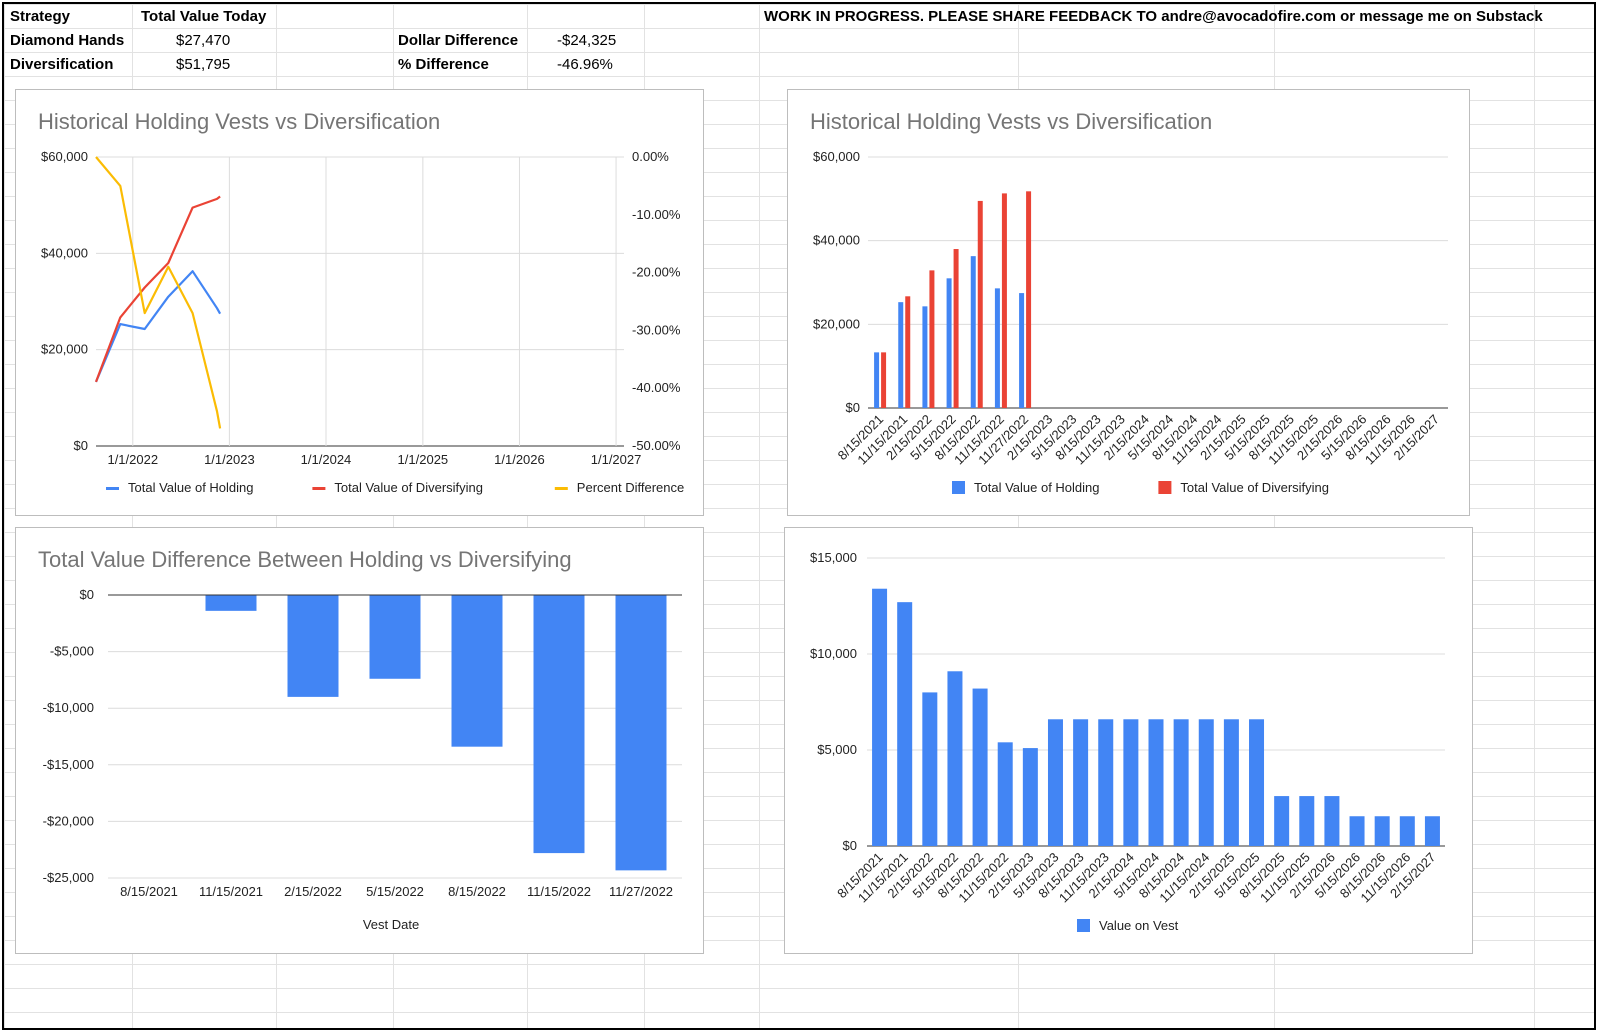  I want to click on x-tick-label: 8/15/2022, so click(477, 891).